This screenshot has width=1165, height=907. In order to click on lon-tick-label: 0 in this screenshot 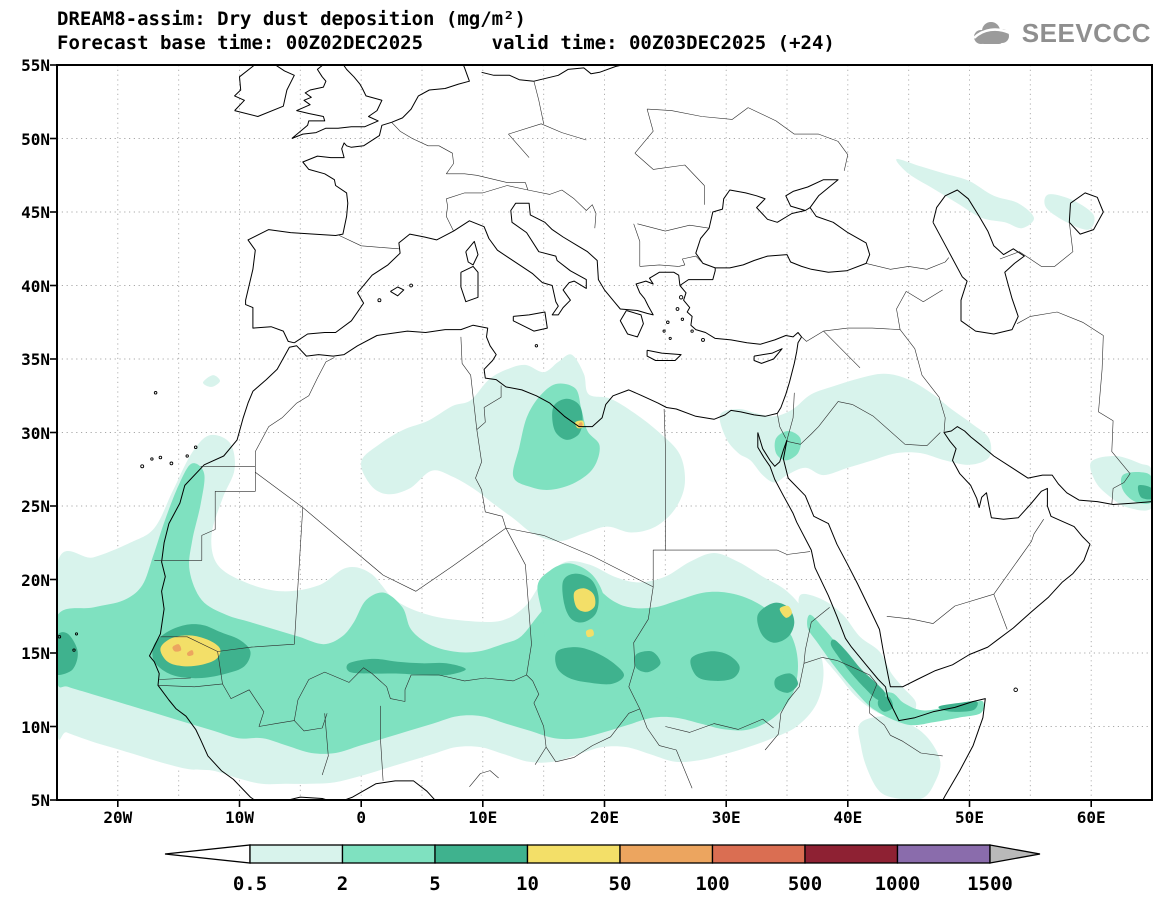, I will do `click(361, 817)`.